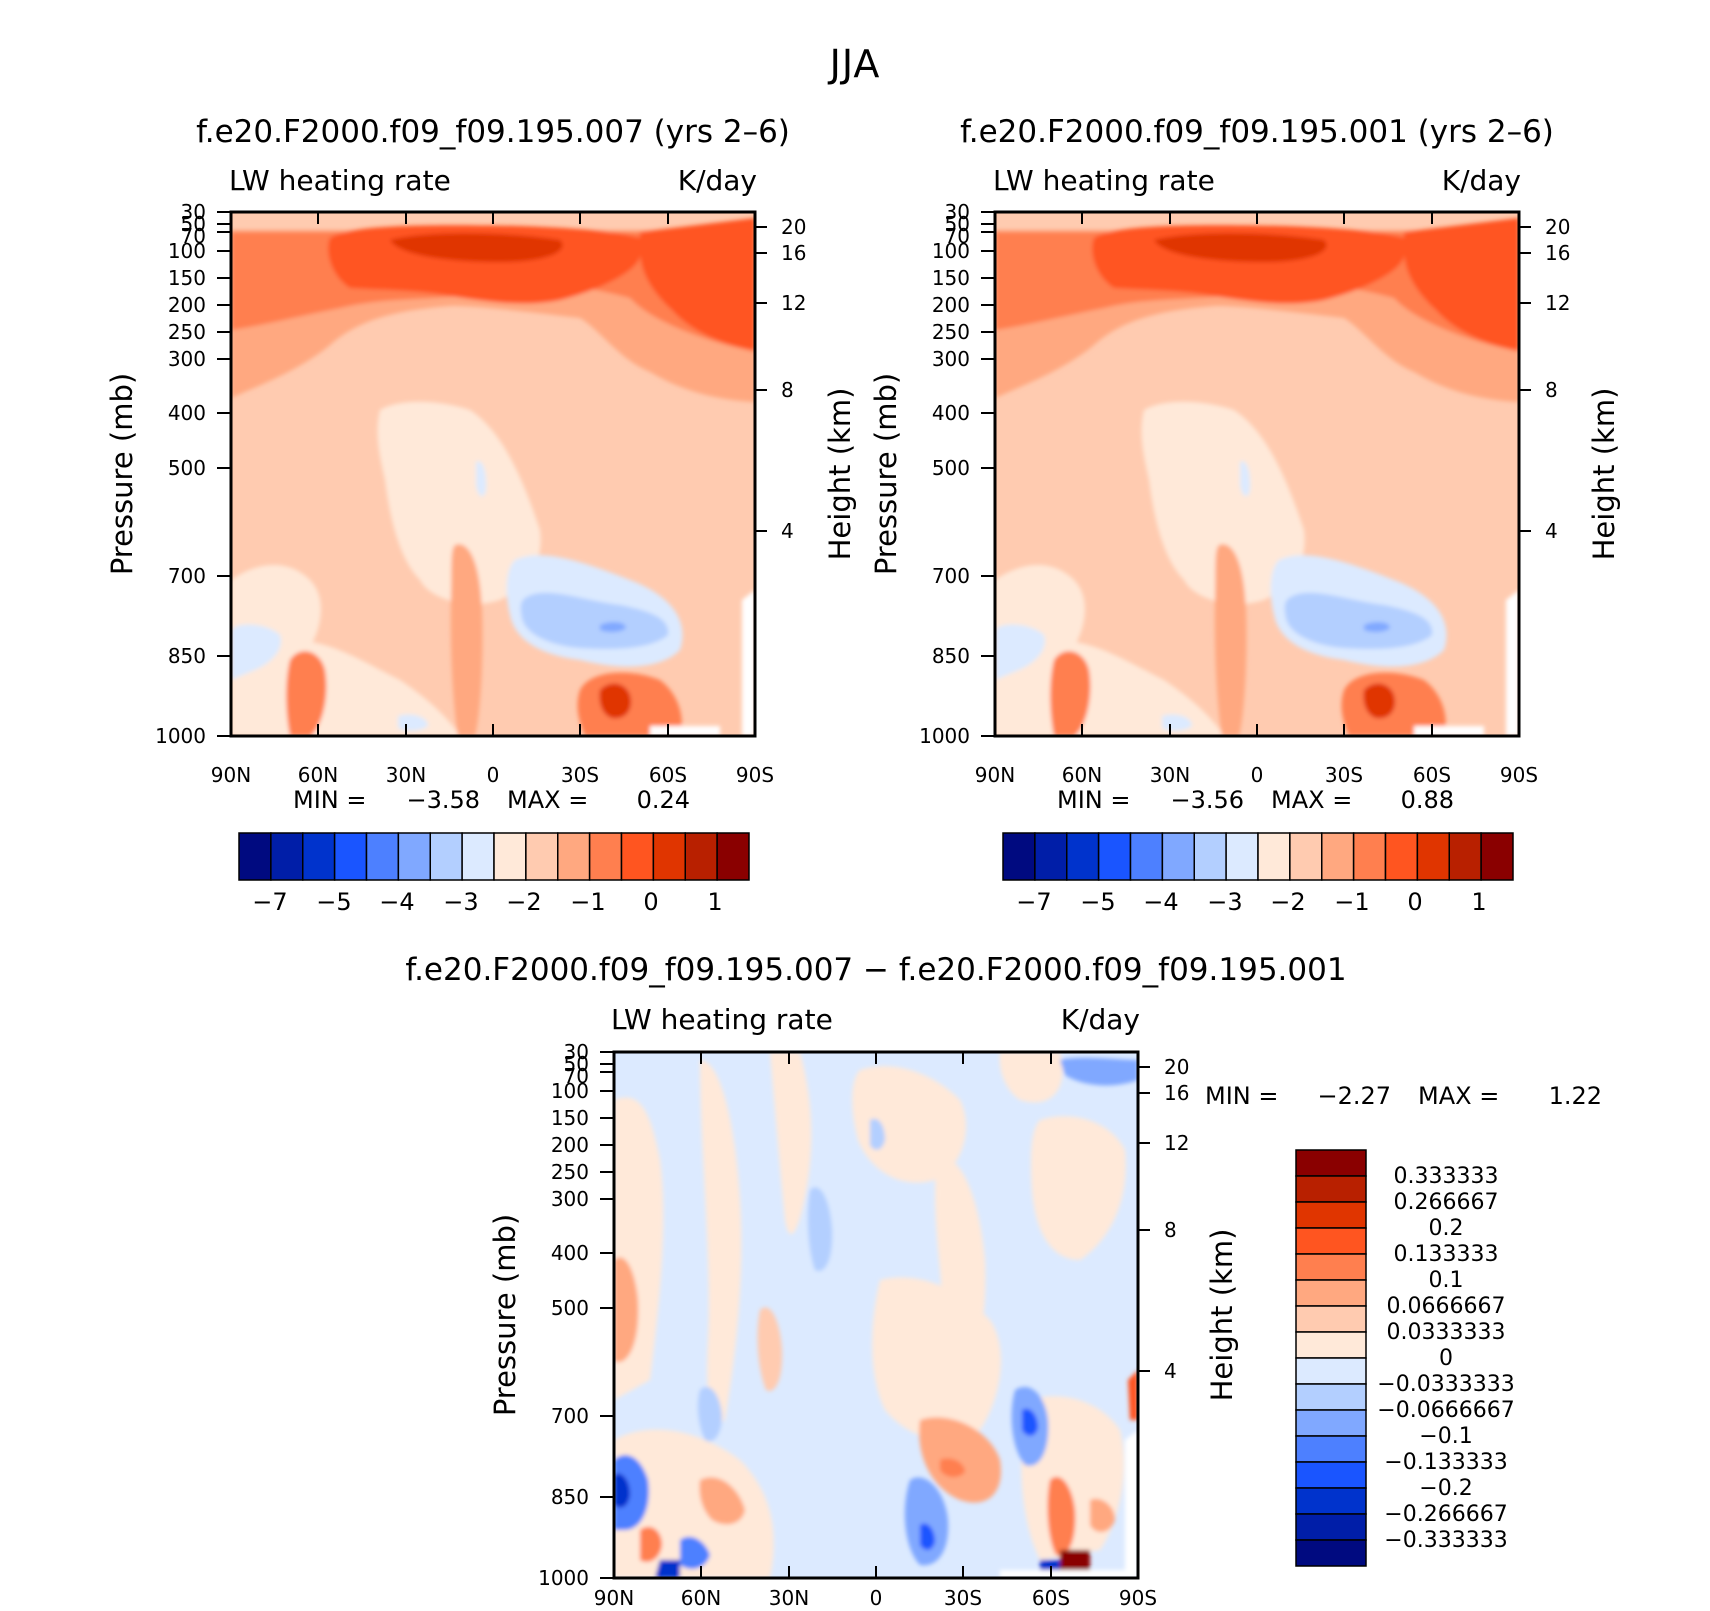  What do you see at coordinates (1446, 1332) in the screenshot?
I see `colorbar-label: 0.0333333` at bounding box center [1446, 1332].